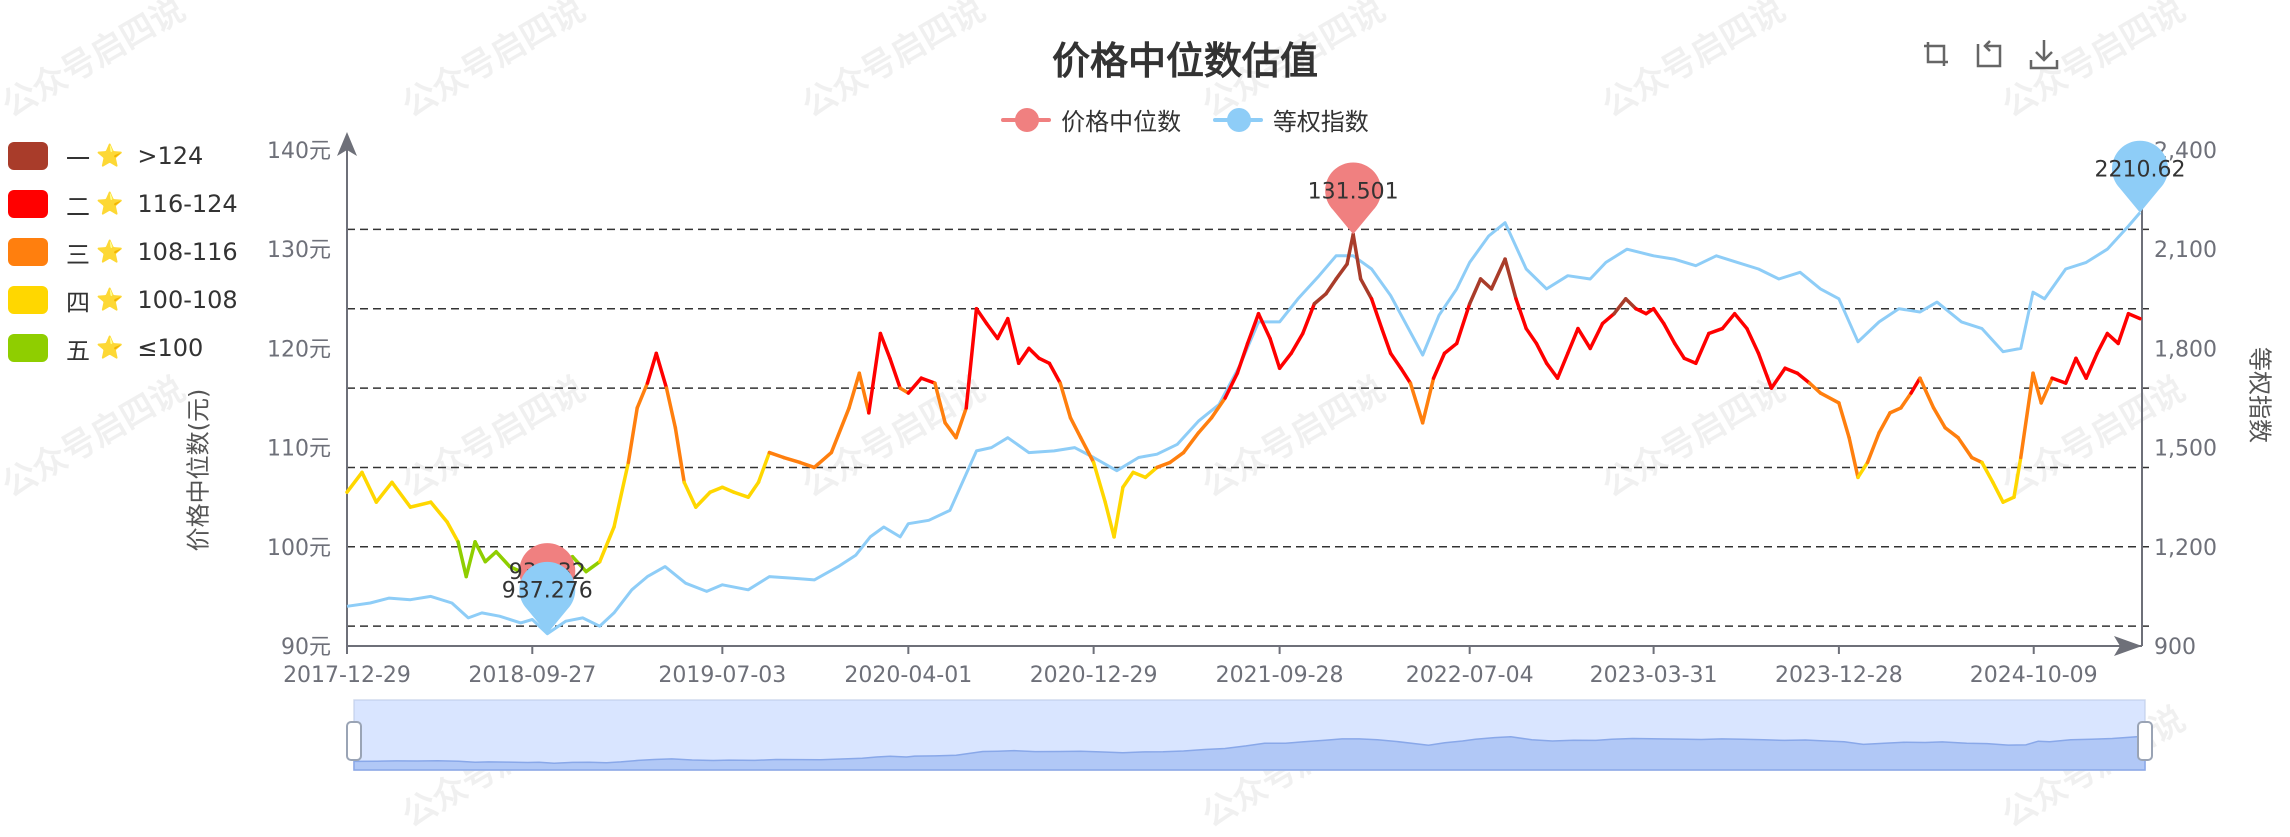  I want to click on y-tick-label-right: 2,400, so click(2185, 151).